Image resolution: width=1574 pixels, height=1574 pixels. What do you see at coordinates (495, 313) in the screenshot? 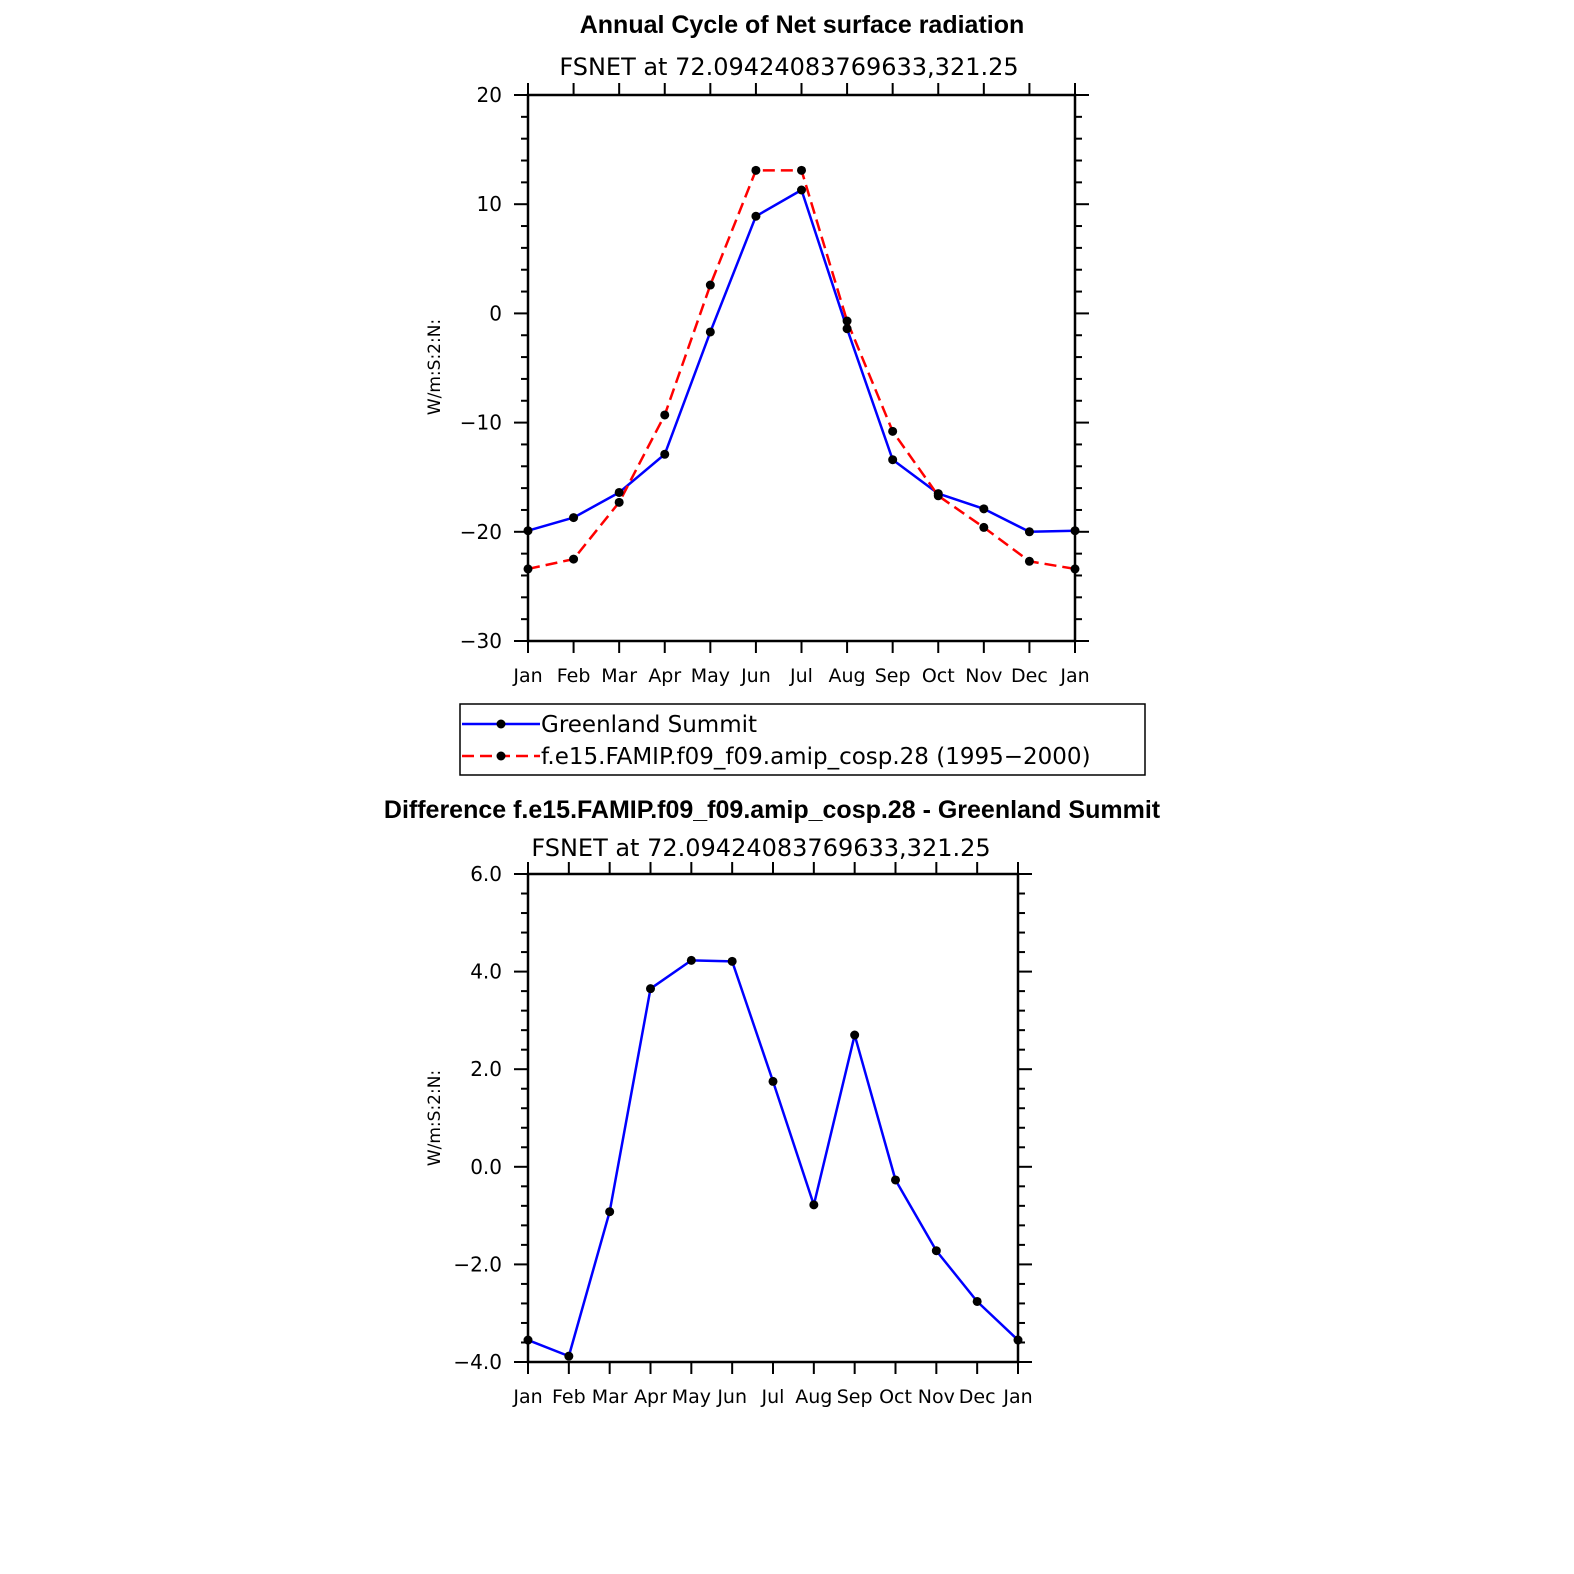
I see `y-tick-label: 0` at bounding box center [495, 313].